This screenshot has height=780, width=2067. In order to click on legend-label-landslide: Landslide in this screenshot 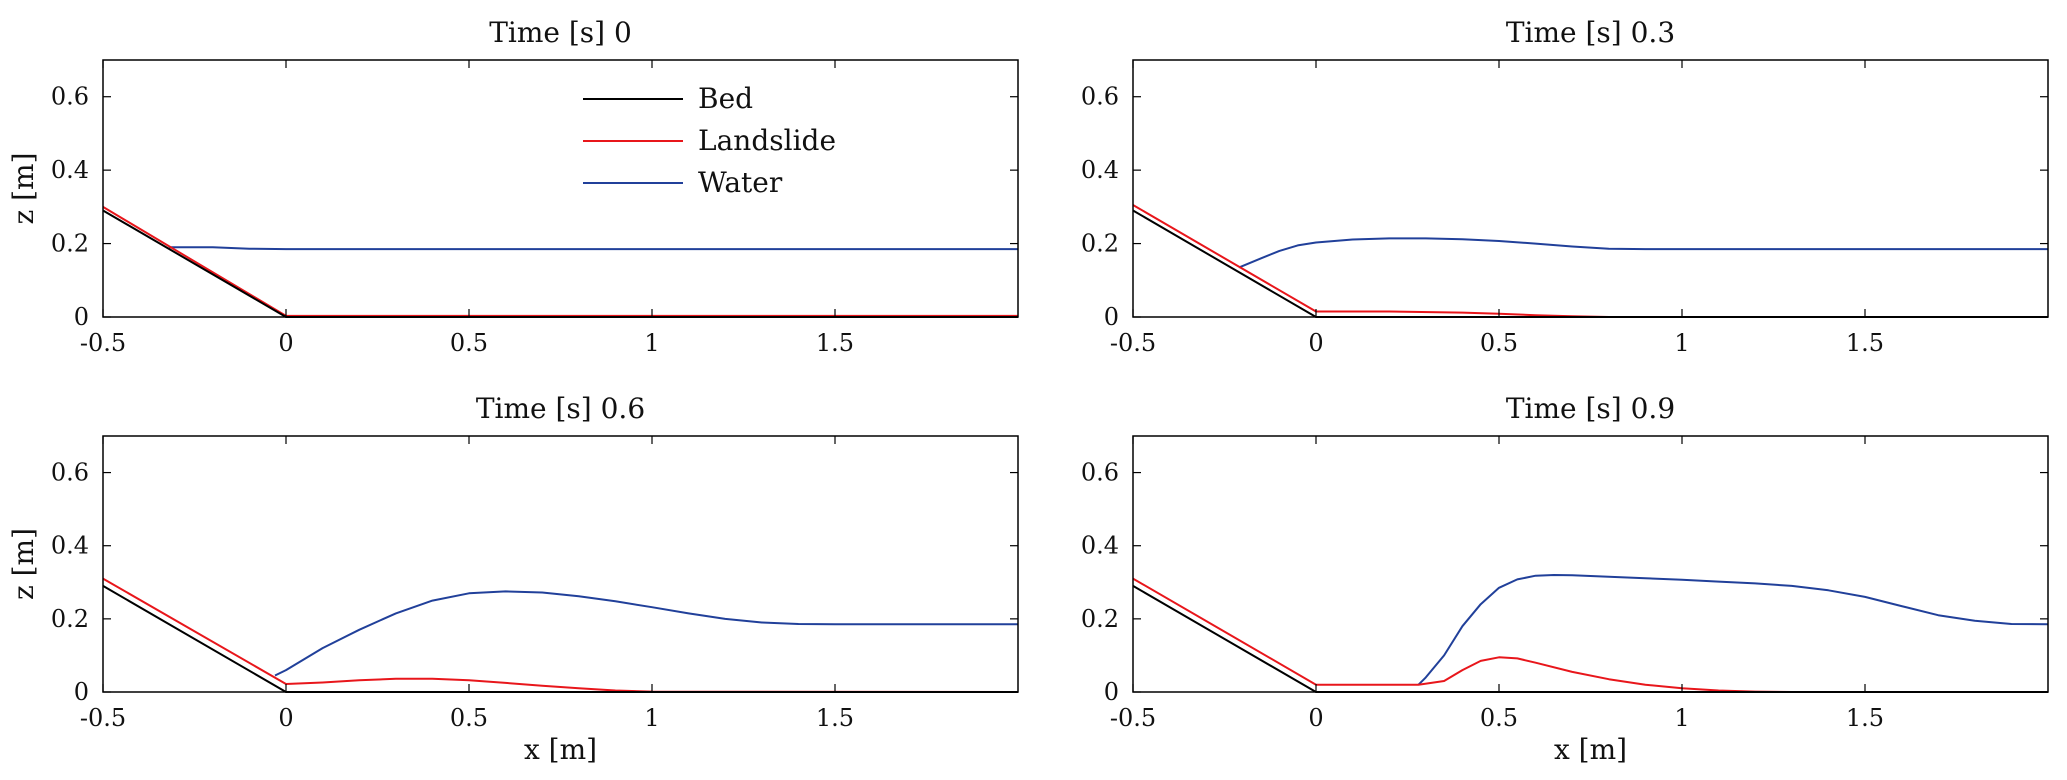, I will do `click(767, 140)`.